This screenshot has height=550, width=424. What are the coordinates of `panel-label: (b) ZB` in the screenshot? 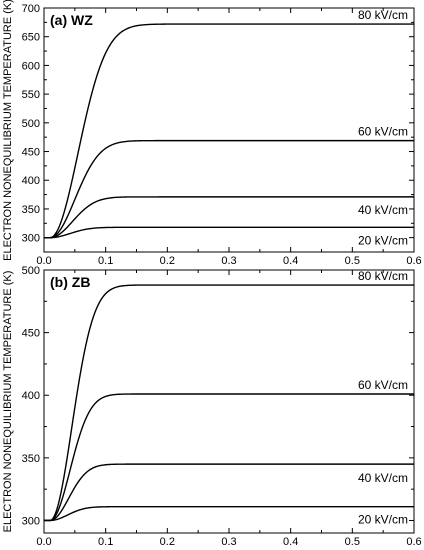 It's located at (70, 282).